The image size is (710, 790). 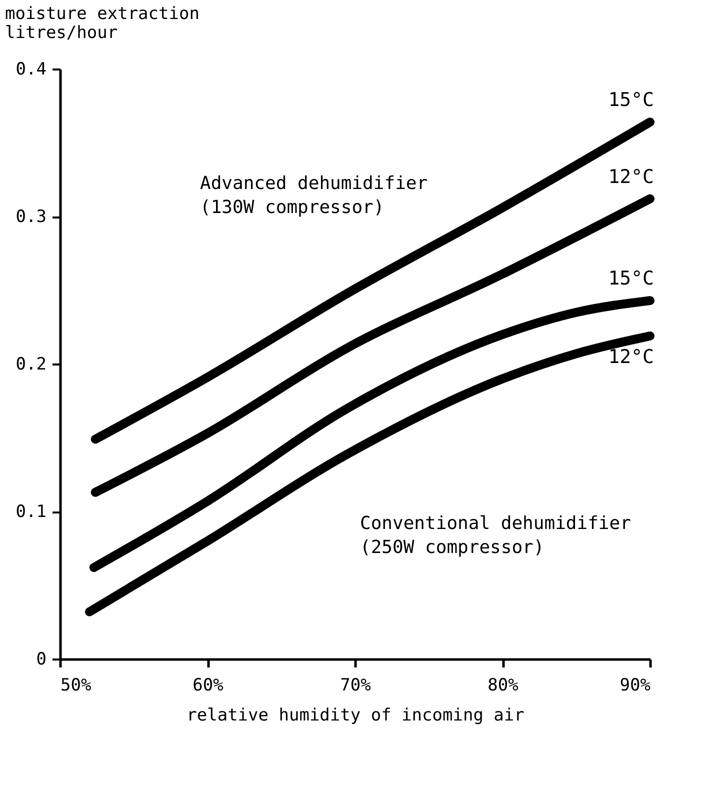 What do you see at coordinates (31, 512) in the screenshot?
I see `y-tick-label: 0.1` at bounding box center [31, 512].